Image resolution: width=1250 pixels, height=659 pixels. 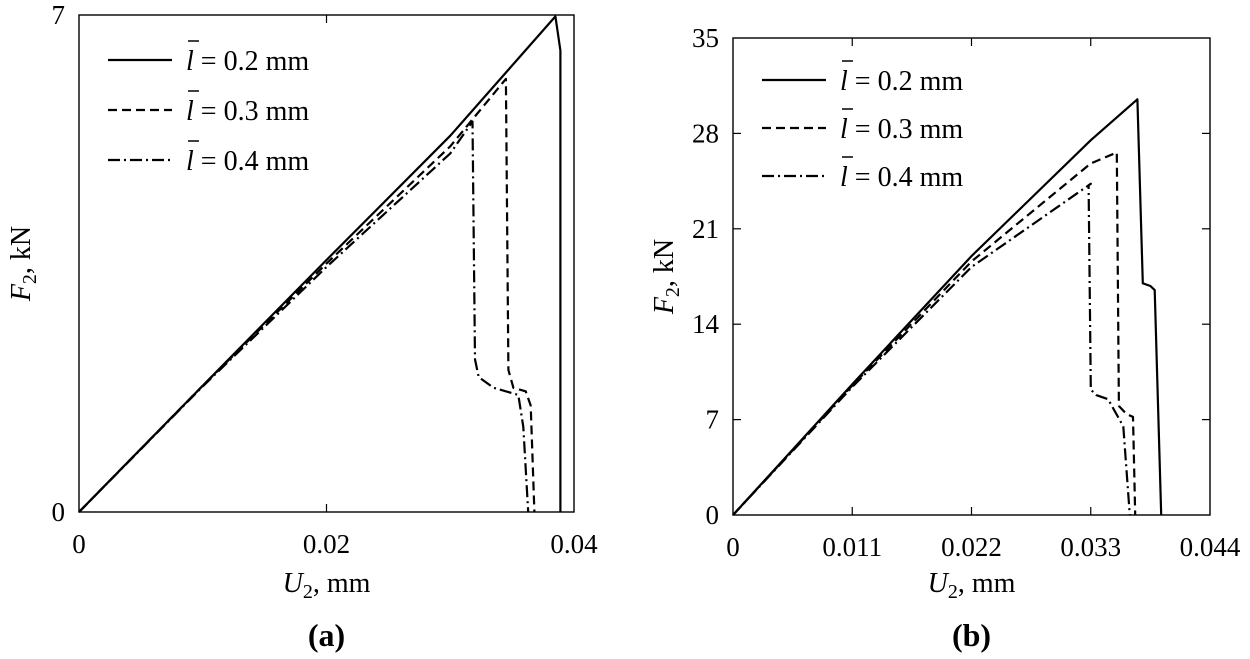 What do you see at coordinates (1210, 547) in the screenshot?
I see `x-tick-label: 0.044` at bounding box center [1210, 547].